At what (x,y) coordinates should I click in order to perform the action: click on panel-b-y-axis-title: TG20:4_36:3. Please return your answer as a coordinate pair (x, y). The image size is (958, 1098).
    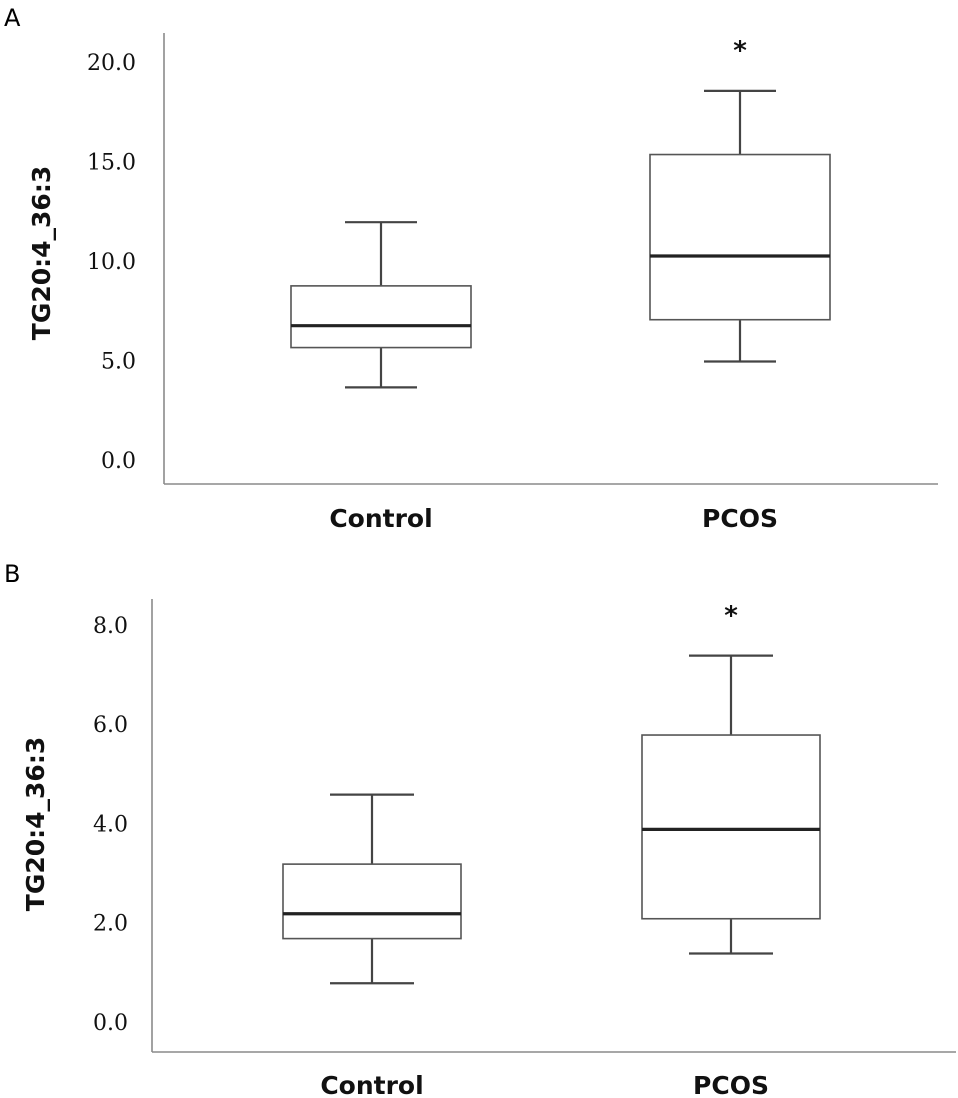
    Looking at the image, I should click on (35, 824).